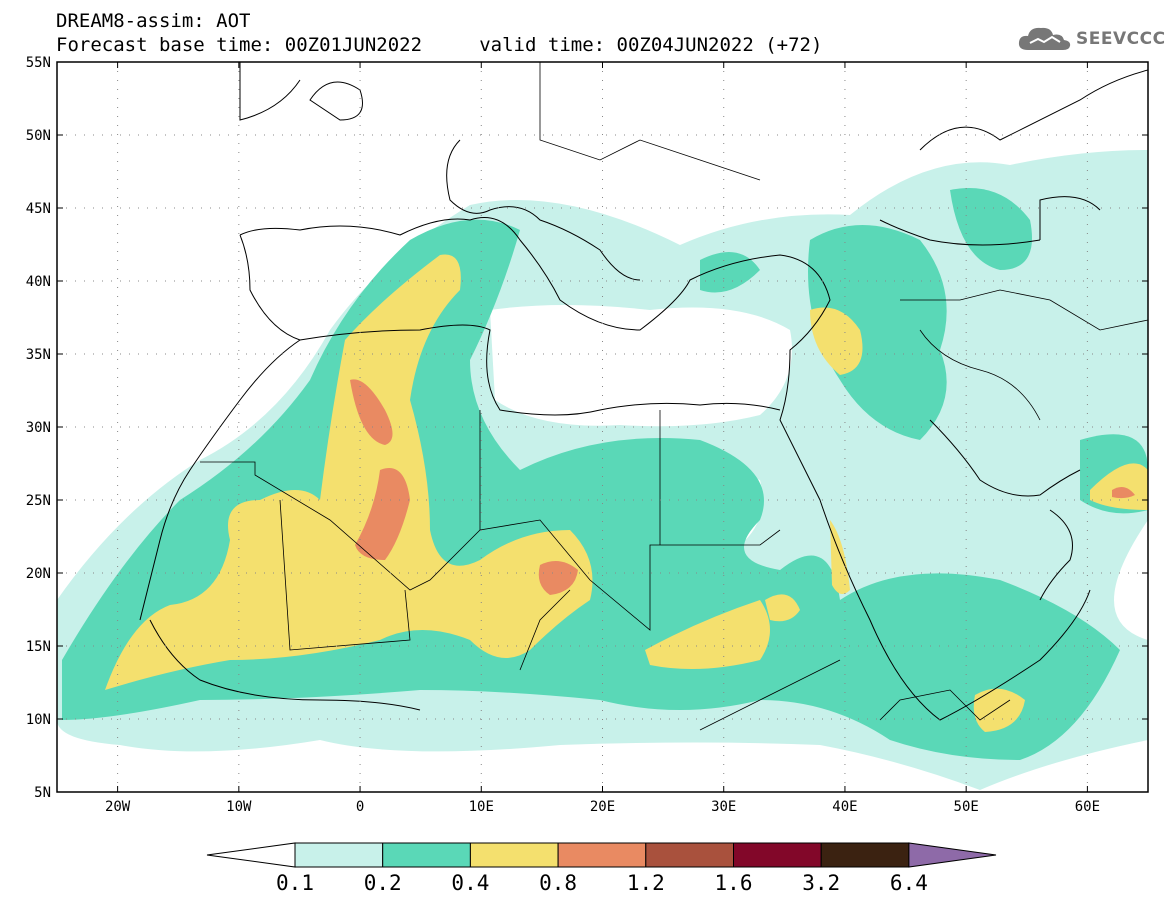 This screenshot has height=905, width=1165. Describe the element at coordinates (38, 282) in the screenshot. I see `lat-label: 40N` at that location.